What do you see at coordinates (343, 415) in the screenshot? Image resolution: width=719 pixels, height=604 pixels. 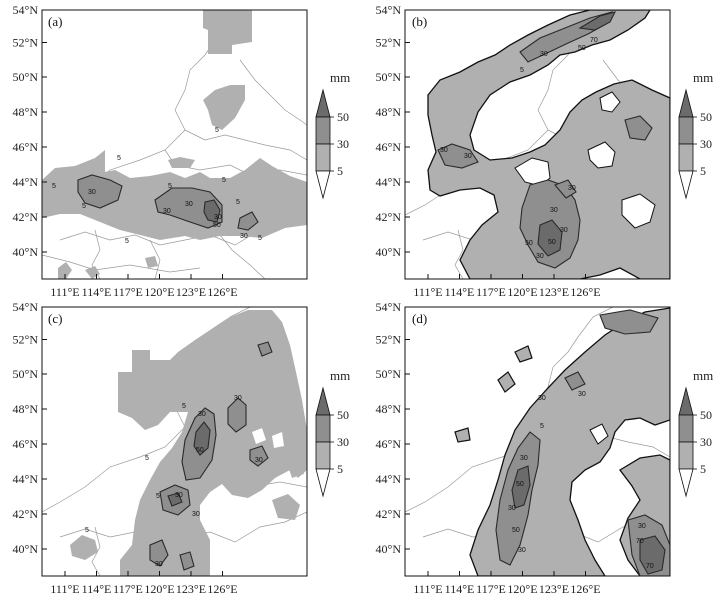 I see `colorbar-level-label: 50` at bounding box center [343, 415].